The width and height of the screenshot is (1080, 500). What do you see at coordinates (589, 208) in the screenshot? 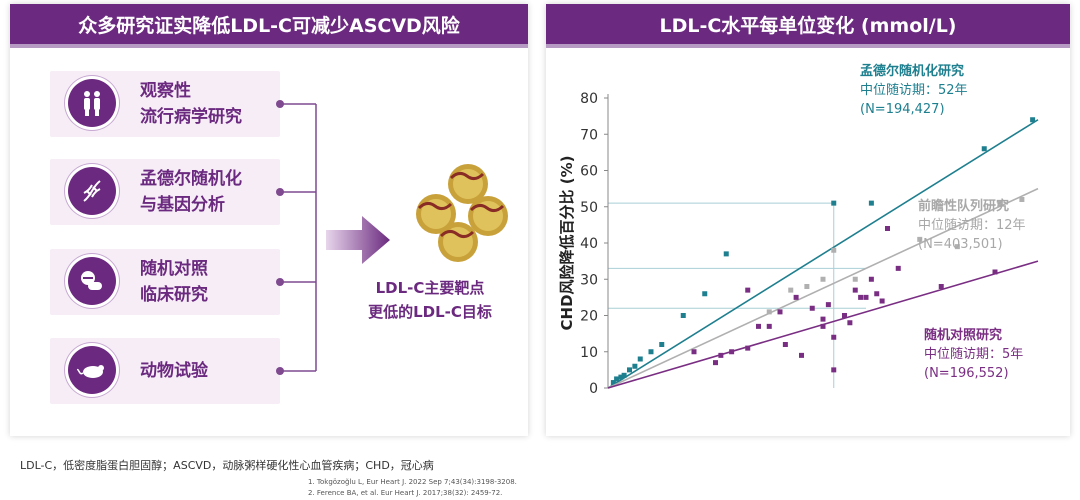
I see `y-tick-label: 50` at bounding box center [589, 208].